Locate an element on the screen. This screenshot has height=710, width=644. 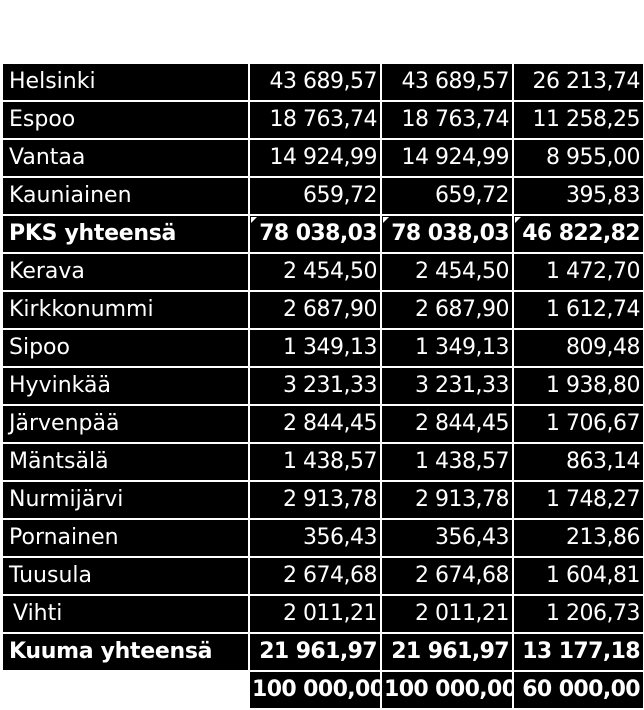
table-row-tuusula: Tuusula 2 674,68 2 674,68 1 604,81 is located at coordinates (322, 576).